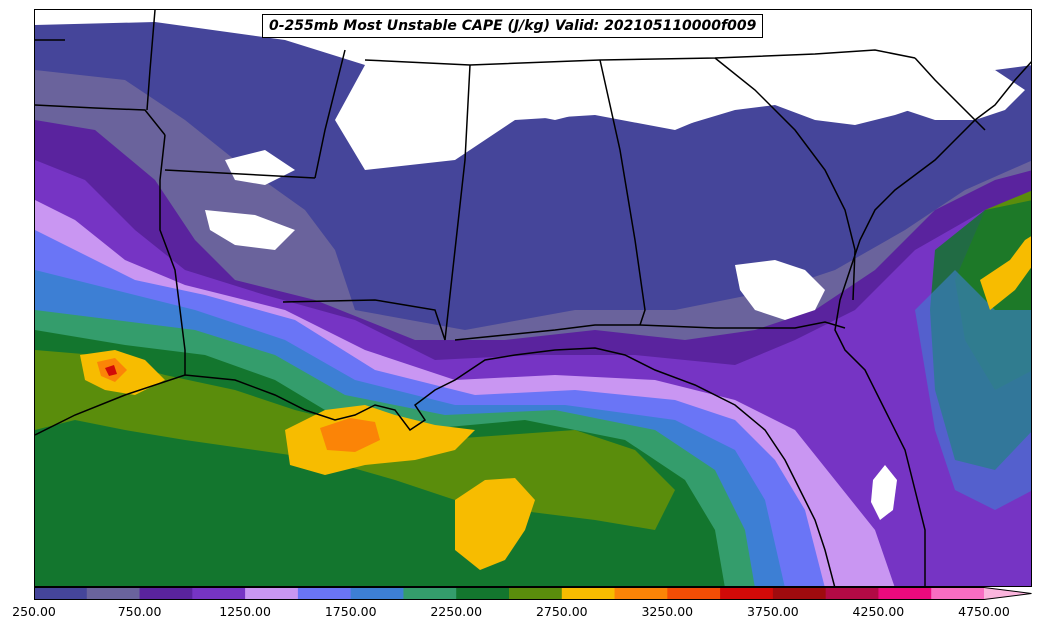 Image resolution: width=1042 pixels, height=633 pixels. I want to click on colorbar-extend-arrow, so click(1008, 593).